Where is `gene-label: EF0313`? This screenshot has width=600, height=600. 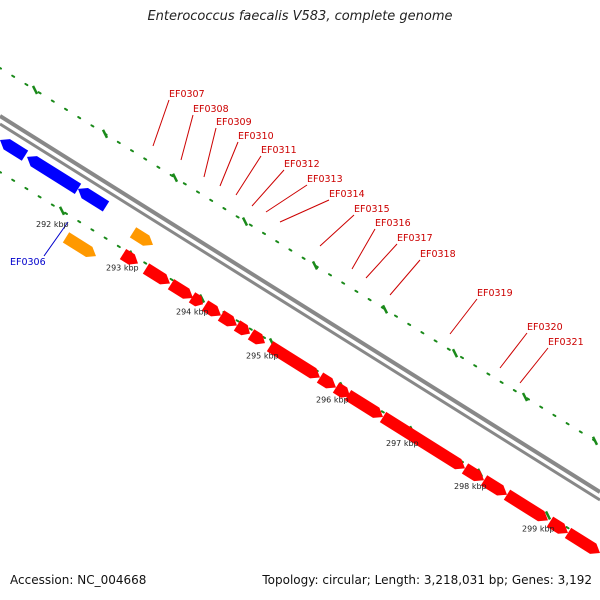 gene-label: EF0313 is located at coordinates (325, 179).